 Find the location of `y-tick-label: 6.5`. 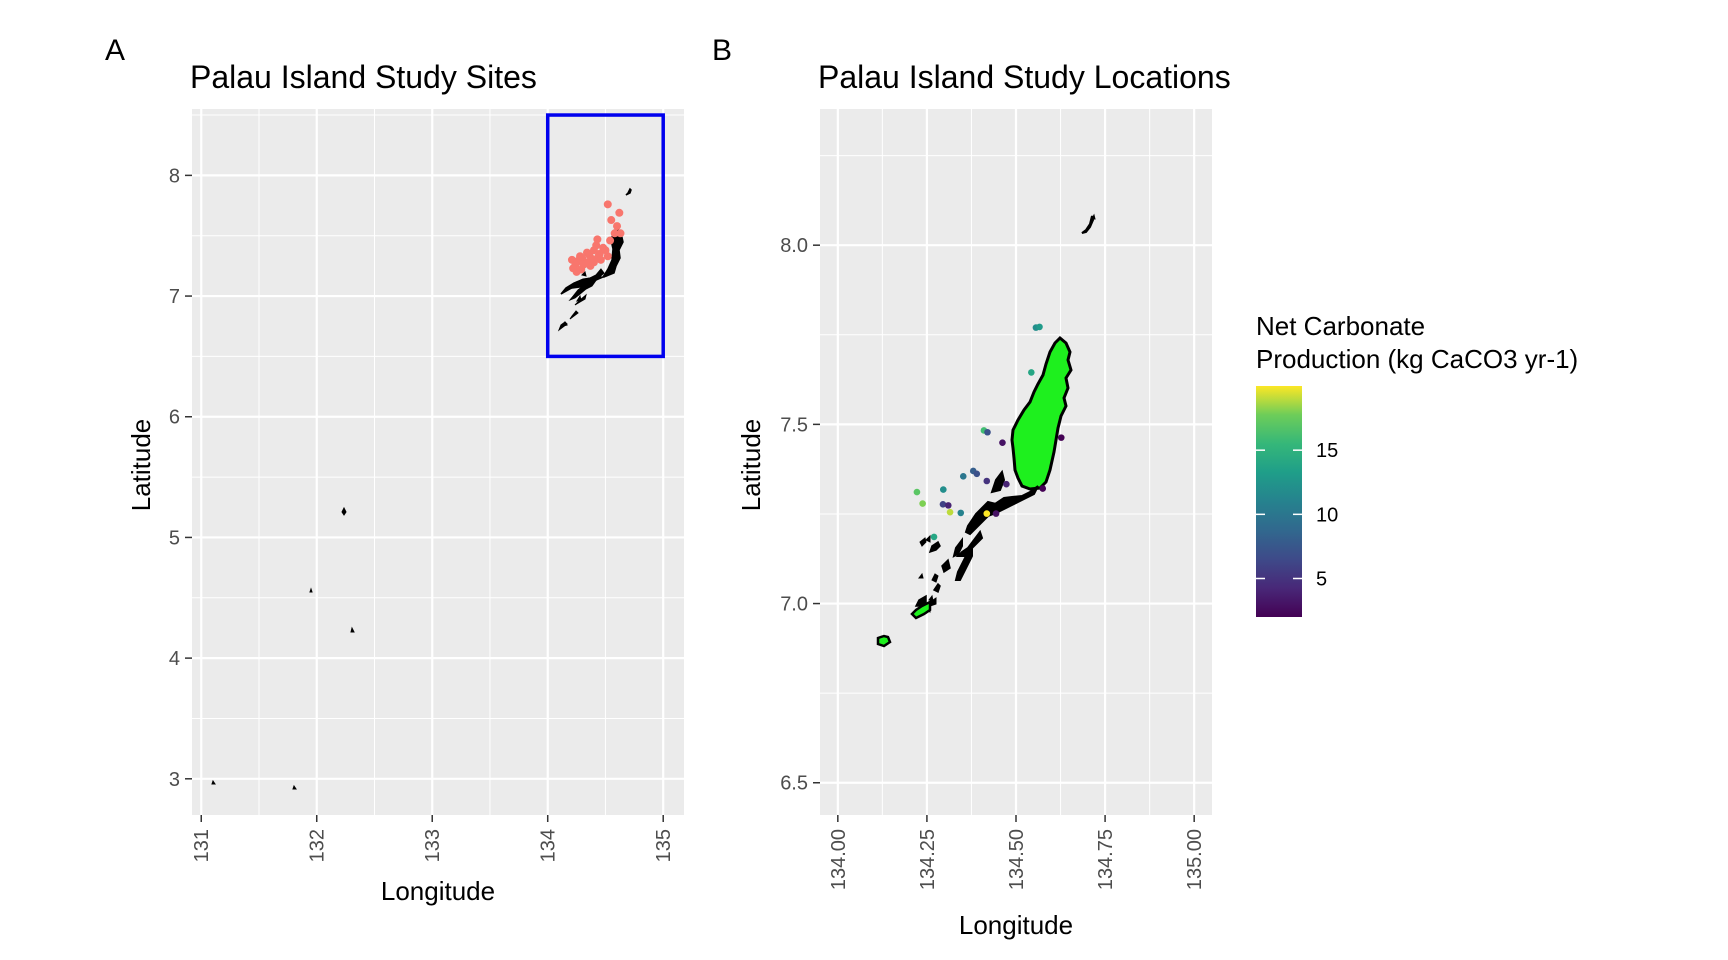

y-tick-label: 6.5 is located at coordinates (794, 784).